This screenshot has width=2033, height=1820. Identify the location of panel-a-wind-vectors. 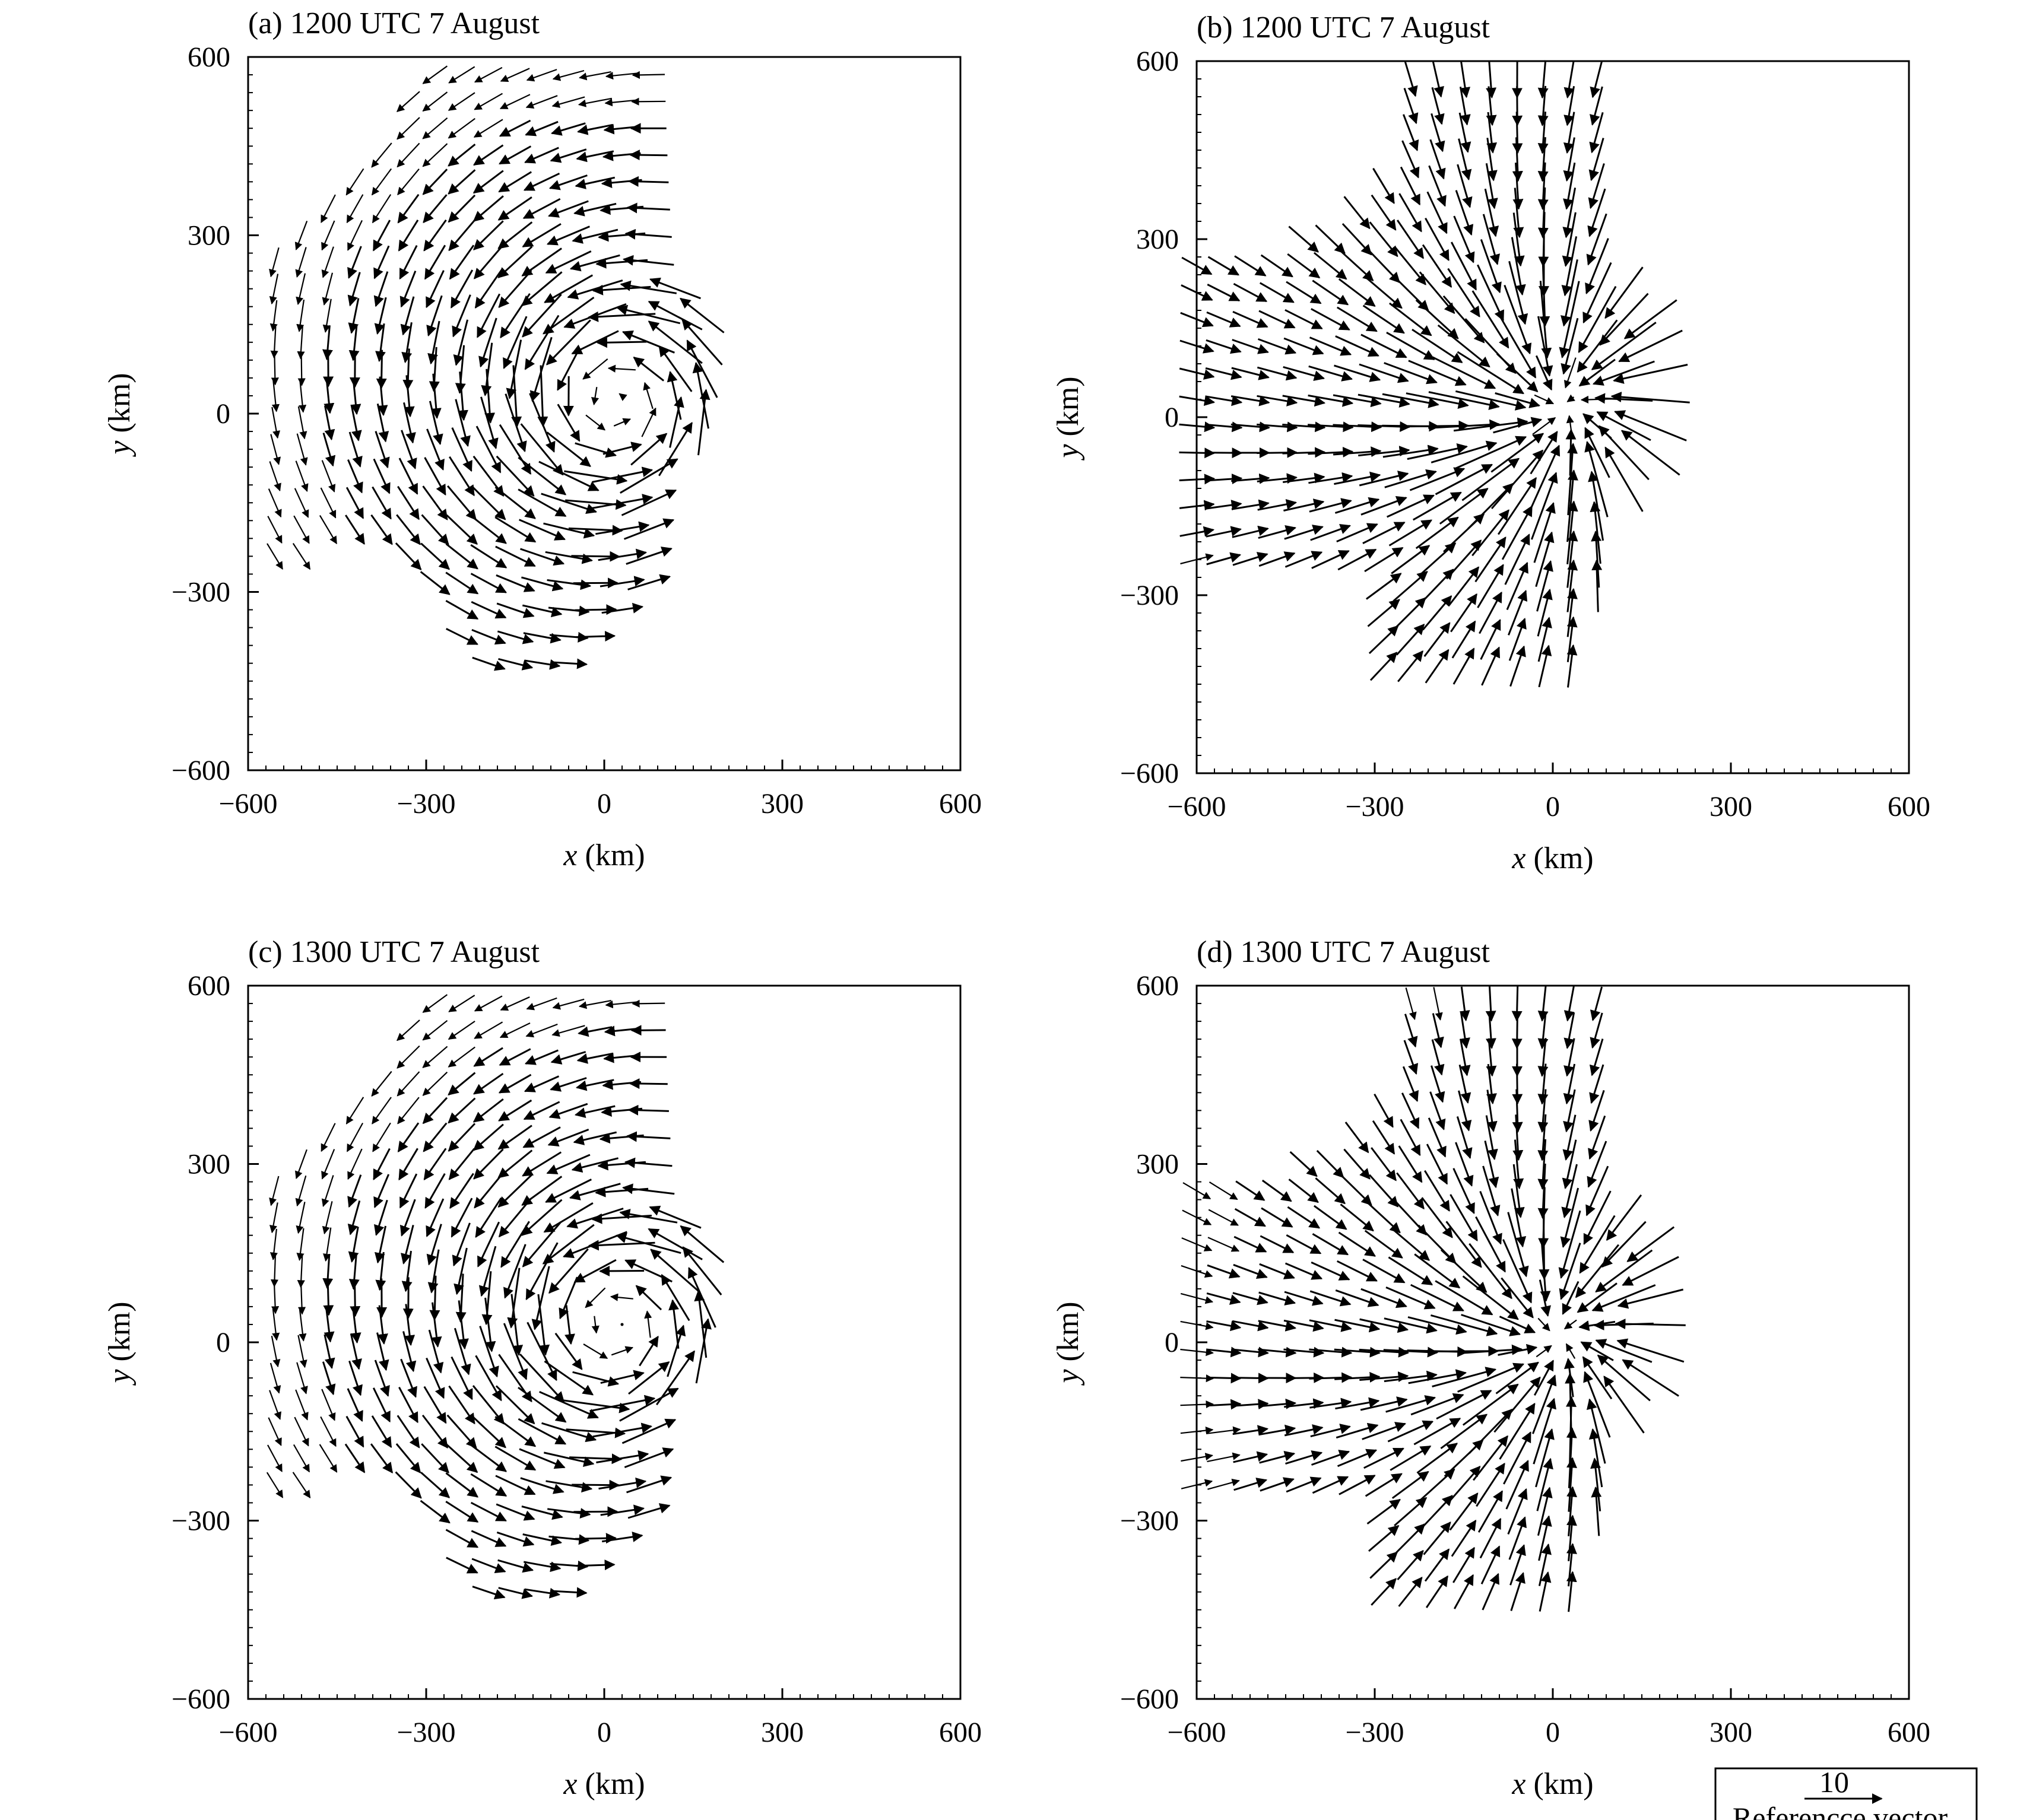
(496, 368).